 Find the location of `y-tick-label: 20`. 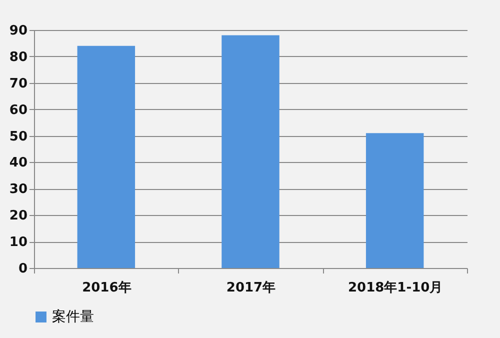

y-tick-label: 20 is located at coordinates (18, 216).